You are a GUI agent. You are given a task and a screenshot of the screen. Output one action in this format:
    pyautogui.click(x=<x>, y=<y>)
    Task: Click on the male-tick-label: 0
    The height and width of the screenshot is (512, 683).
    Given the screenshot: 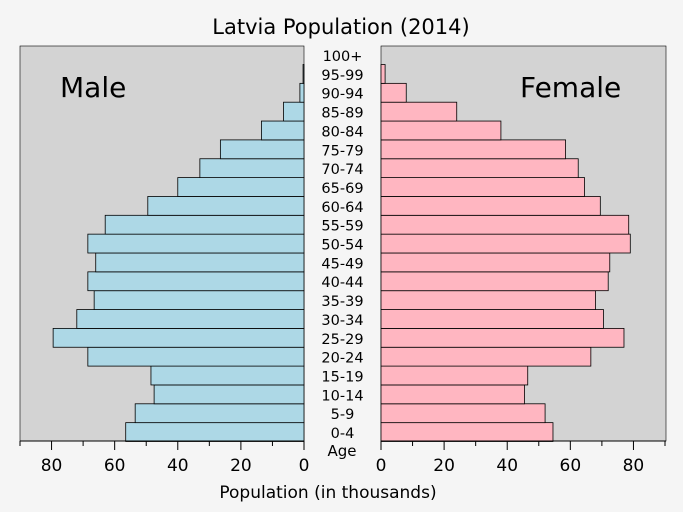 What is the action you would take?
    pyautogui.click(x=304, y=466)
    